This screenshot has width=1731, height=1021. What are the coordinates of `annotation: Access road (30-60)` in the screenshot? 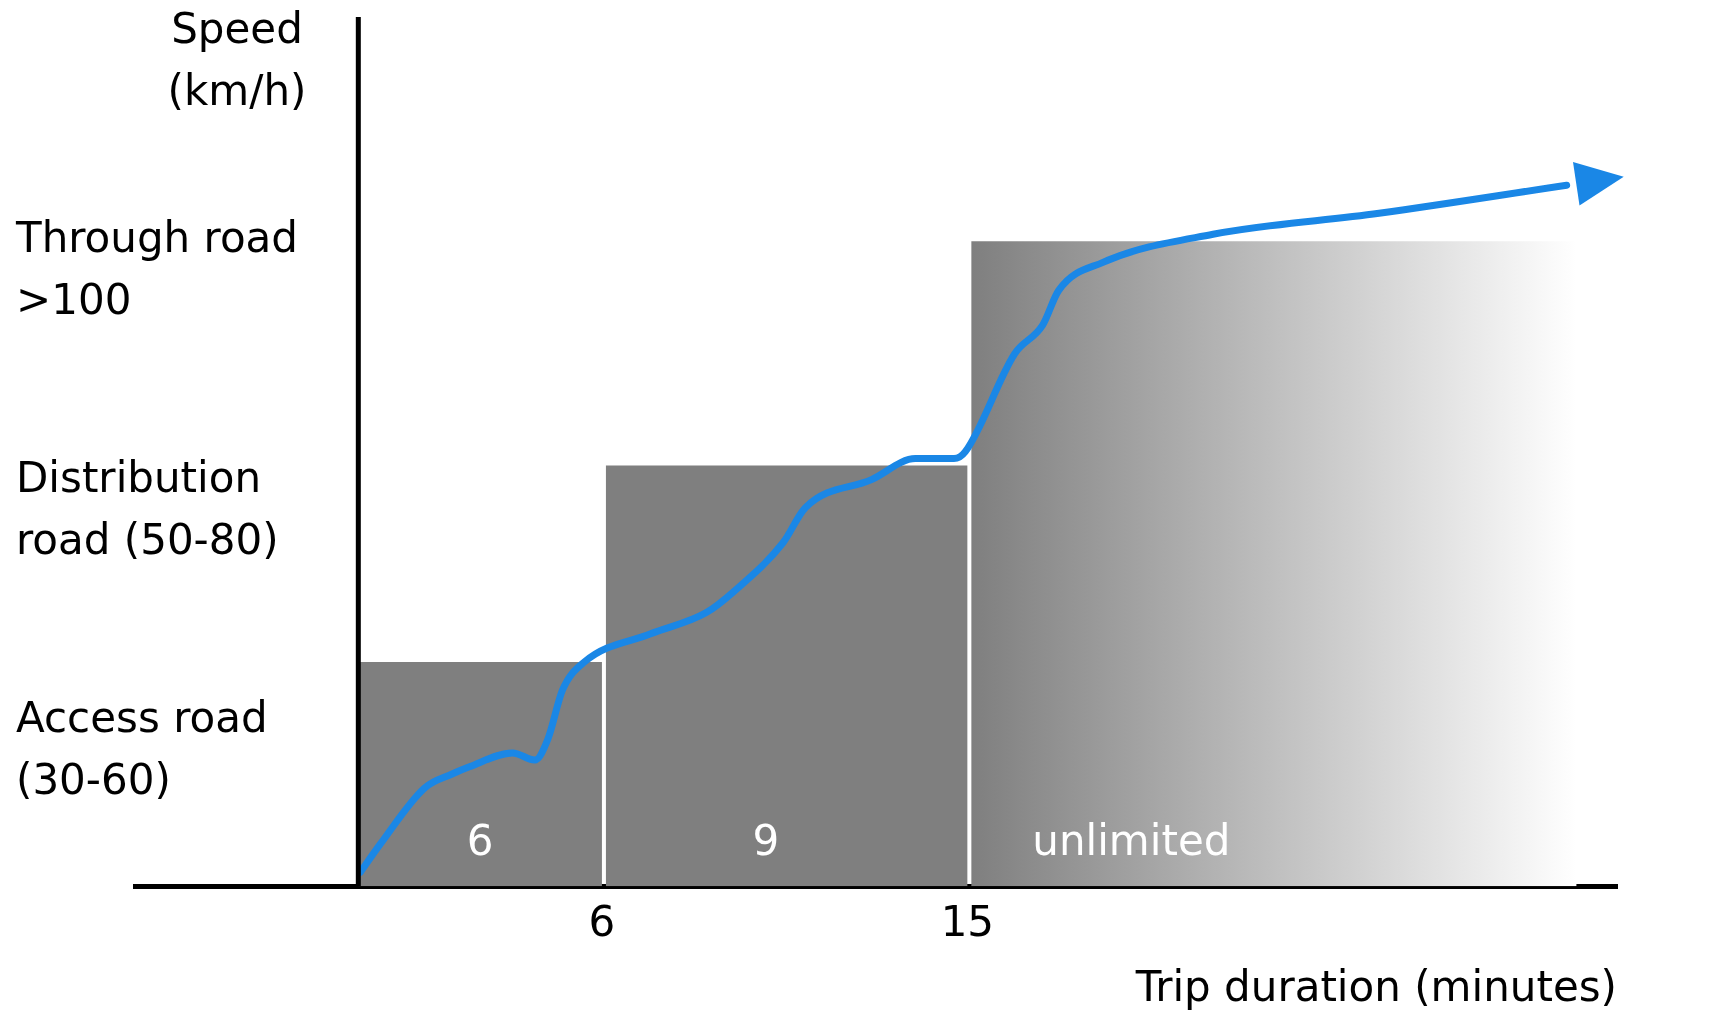 It's located at (142, 748).